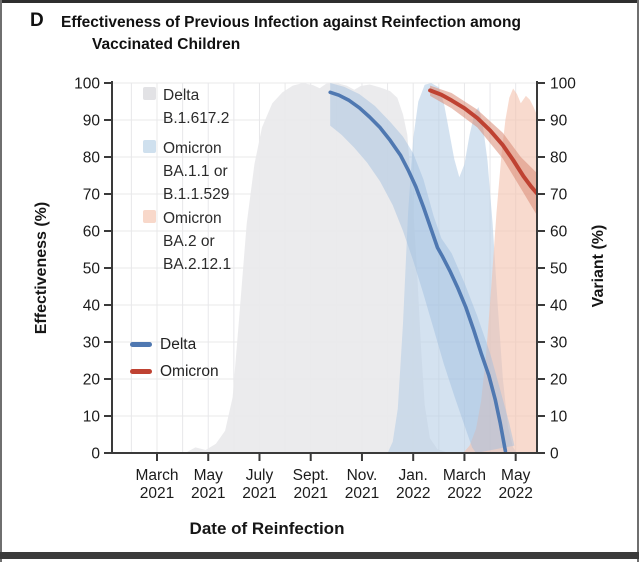 This screenshot has width=639, height=562. I want to click on legend-label: B.1.1.529, so click(196, 194).